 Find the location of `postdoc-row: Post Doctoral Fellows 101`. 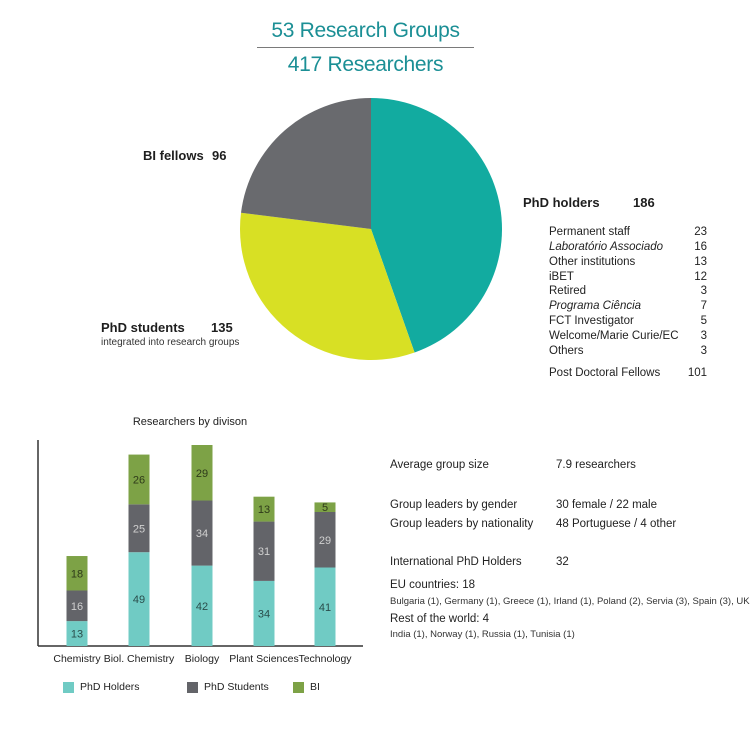

postdoc-row: Post Doctoral Fellows 101 is located at coordinates (628, 374).